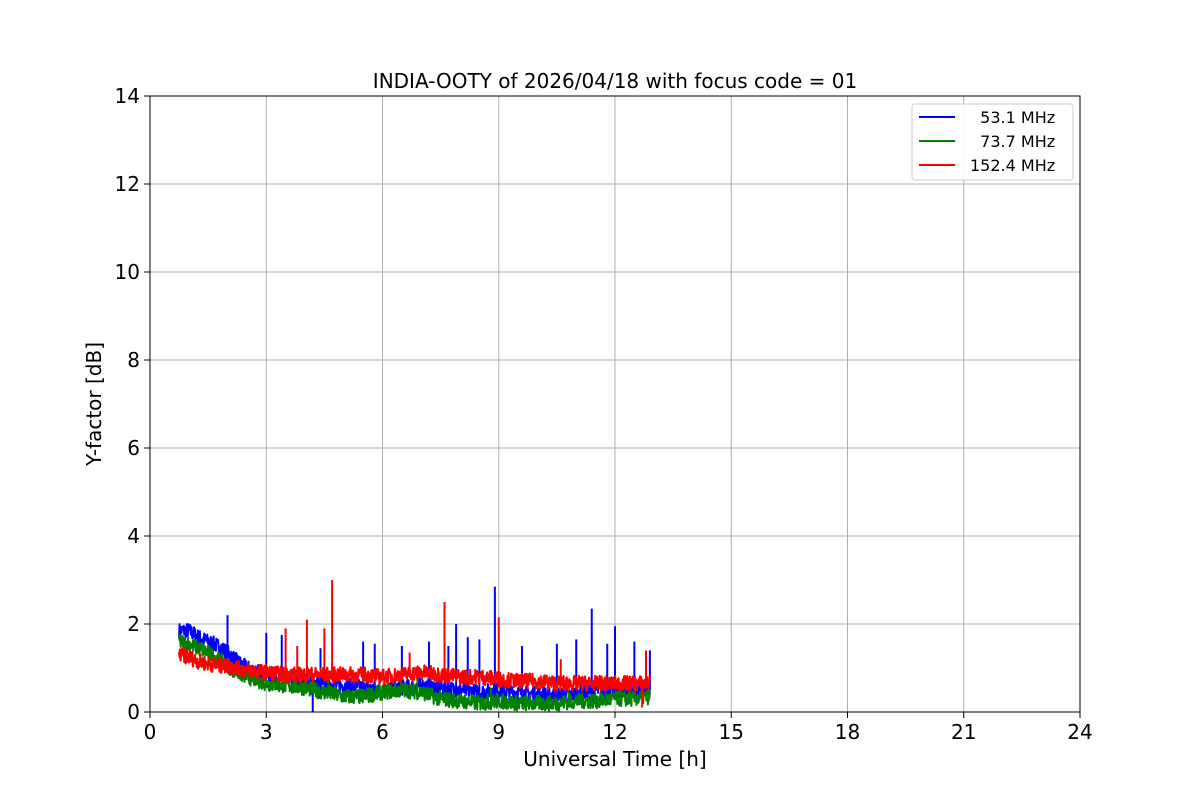 The image size is (1200, 804). Describe the element at coordinates (266, 732) in the screenshot. I see `x-tick-label: 3` at that location.